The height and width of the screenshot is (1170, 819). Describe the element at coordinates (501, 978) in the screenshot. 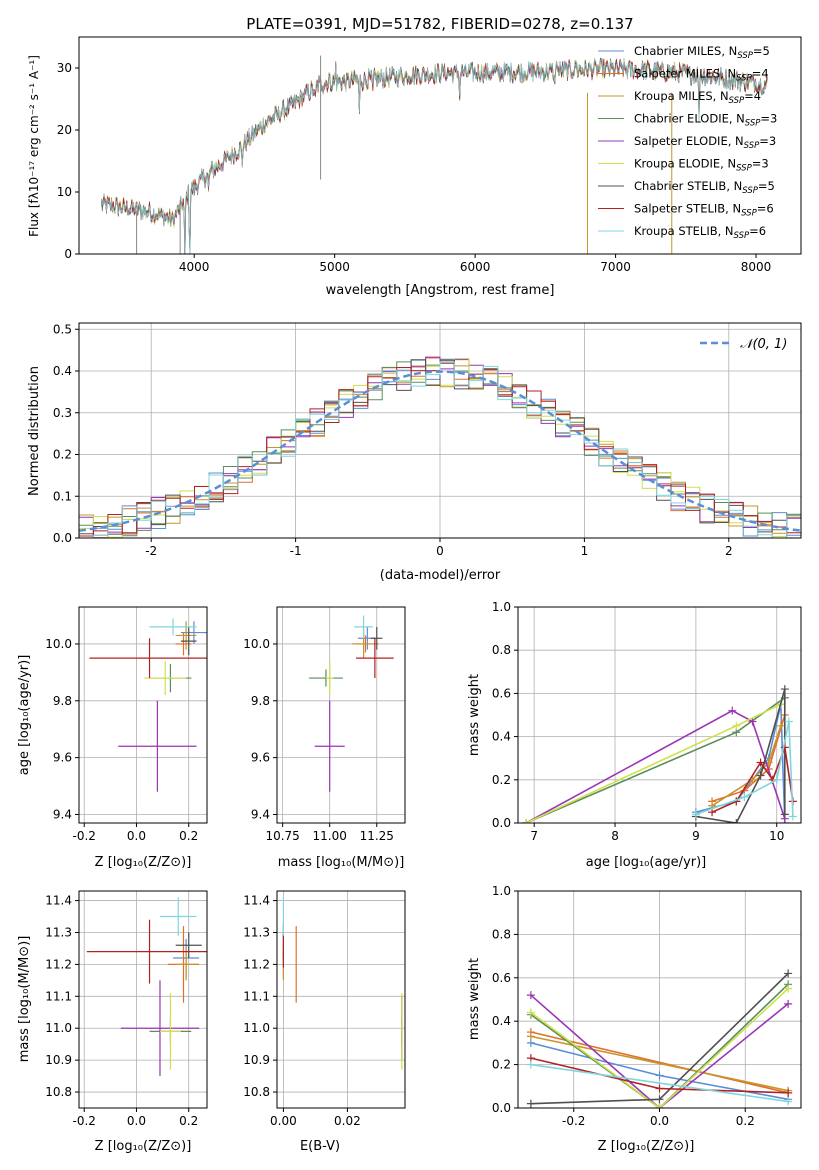

I see `mass_weight_vs_Z-ytick-label: 0.6` at that location.